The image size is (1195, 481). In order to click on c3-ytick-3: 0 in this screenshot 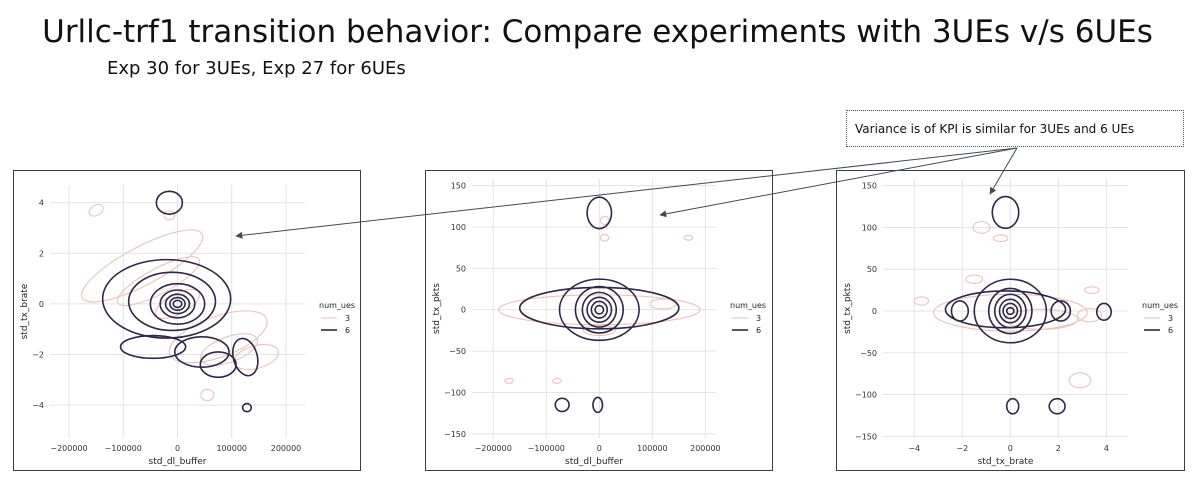, I will do `click(874, 311)`.